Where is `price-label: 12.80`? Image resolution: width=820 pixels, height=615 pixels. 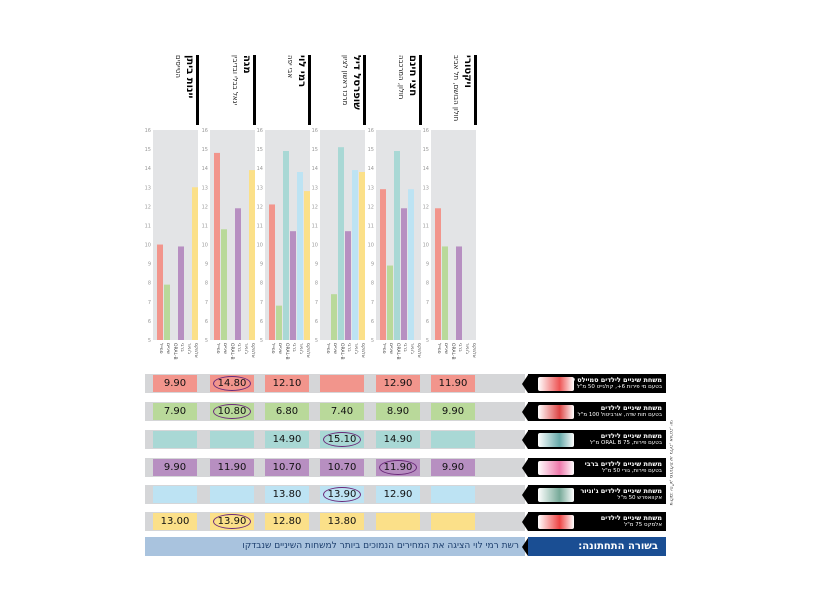
price-label: 12.80 is located at coordinates (287, 521).